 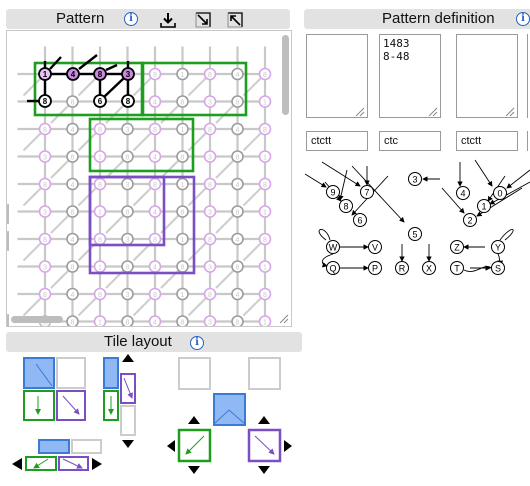 What do you see at coordinates (8, 320) in the screenshot?
I see `edge-marker` at bounding box center [8, 320].